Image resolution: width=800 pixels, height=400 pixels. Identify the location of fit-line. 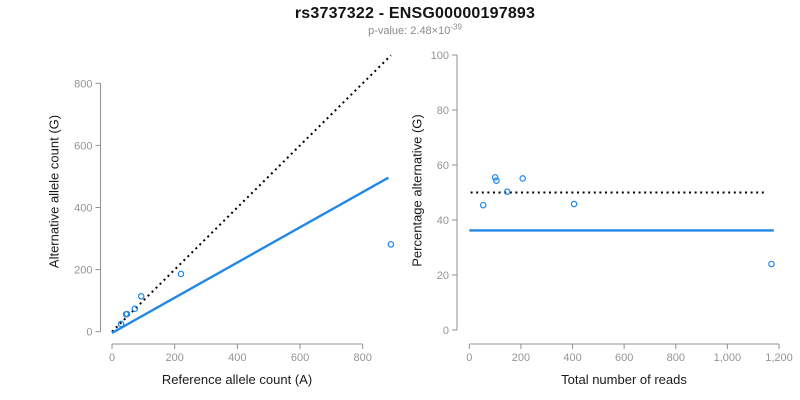
(250, 255).